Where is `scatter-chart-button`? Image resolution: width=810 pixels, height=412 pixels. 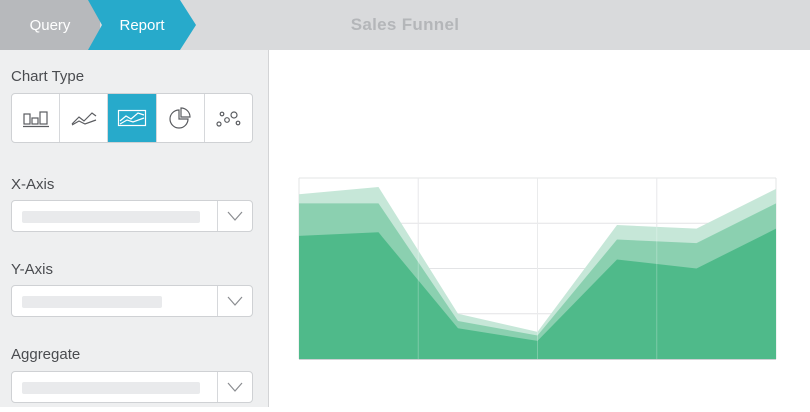 scatter-chart-button is located at coordinates (228, 118).